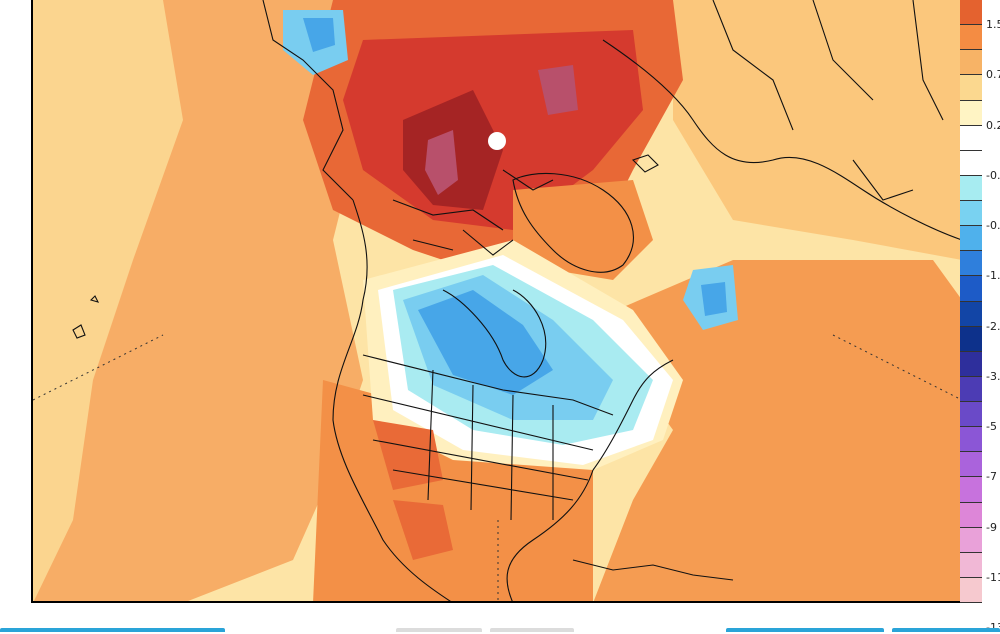 The width and height of the screenshot is (1000, 634). I want to click on colorbar-label: 0.2, so click(993, 125).